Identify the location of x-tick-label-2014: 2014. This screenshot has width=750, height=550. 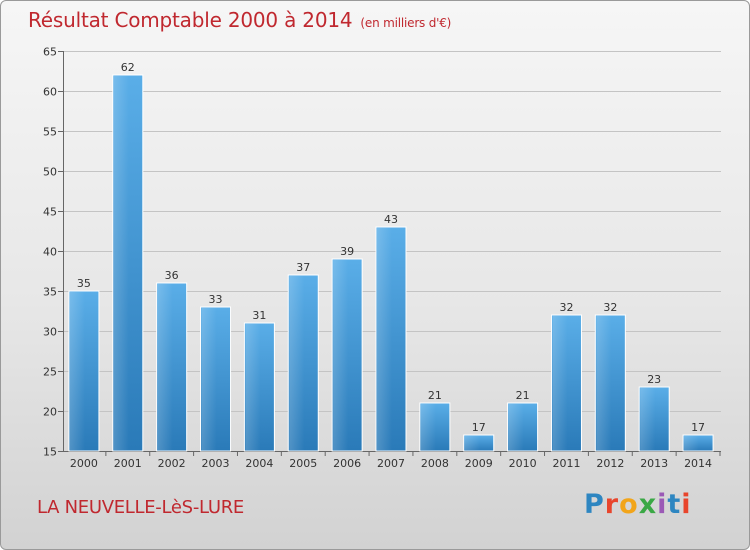
(698, 463).